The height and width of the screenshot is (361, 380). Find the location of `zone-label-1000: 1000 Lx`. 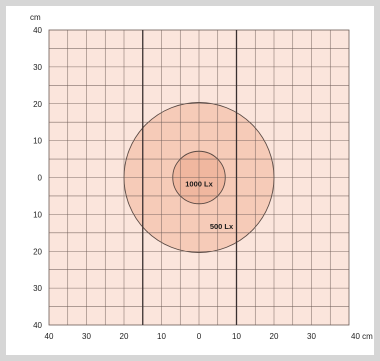

zone-label-1000: 1000 Lx is located at coordinates (199, 184).